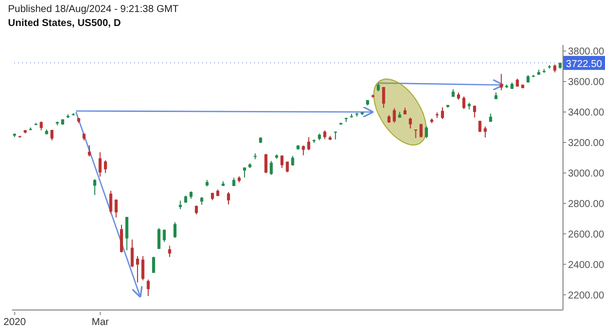  Describe the element at coordinates (586, 113) in the screenshot. I see `y-tick-label: 3400.00` at that location.